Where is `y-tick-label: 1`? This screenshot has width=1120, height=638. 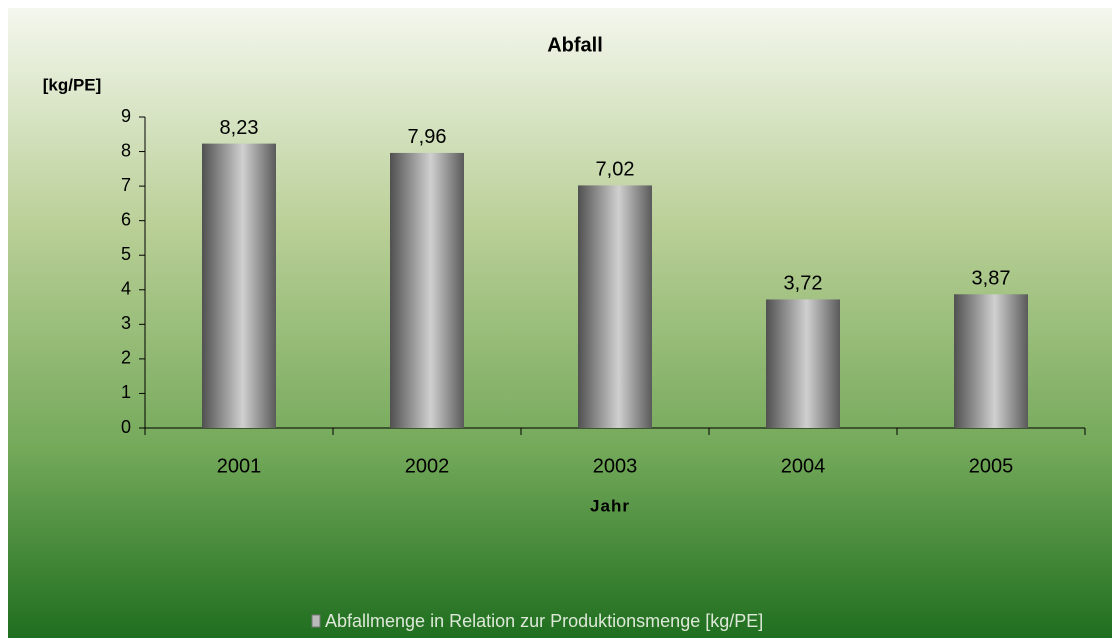 y-tick-label: 1 is located at coordinates (126, 392).